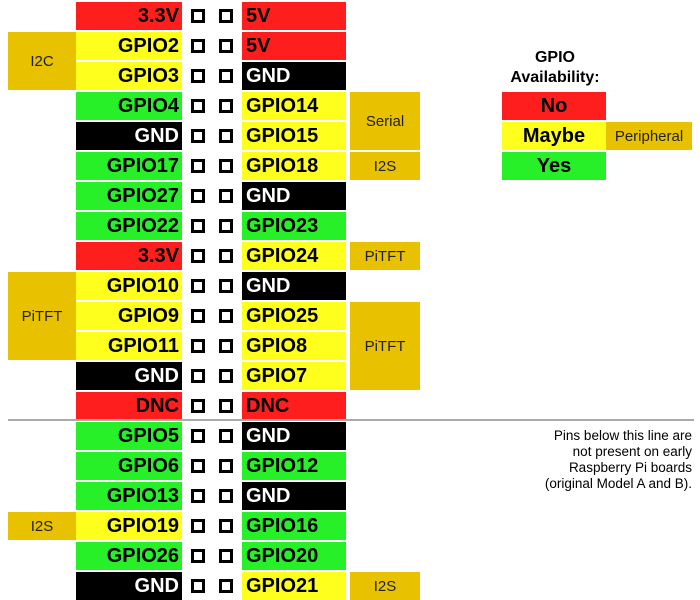  What do you see at coordinates (555, 67) in the screenshot?
I see `legend-title: GPIO Availability:` at bounding box center [555, 67].